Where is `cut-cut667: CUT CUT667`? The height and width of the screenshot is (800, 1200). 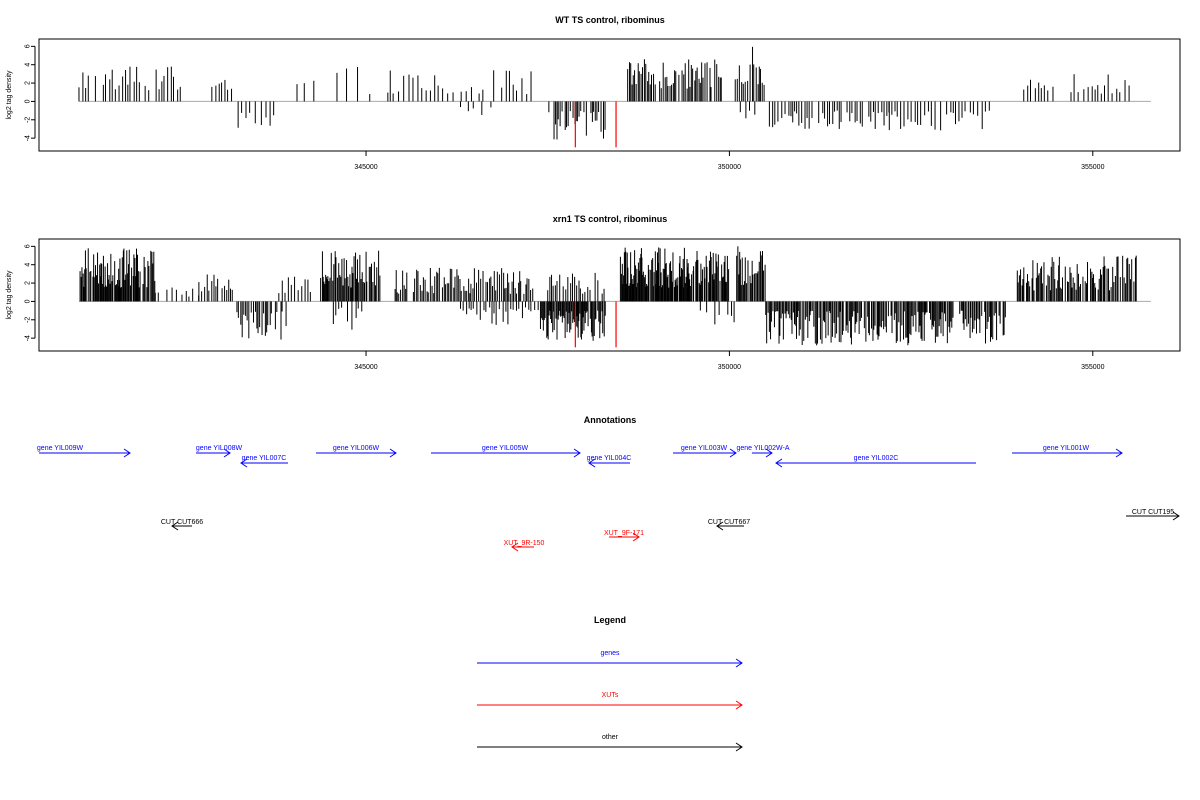 cut-cut667: CUT CUT667 is located at coordinates (729, 525).